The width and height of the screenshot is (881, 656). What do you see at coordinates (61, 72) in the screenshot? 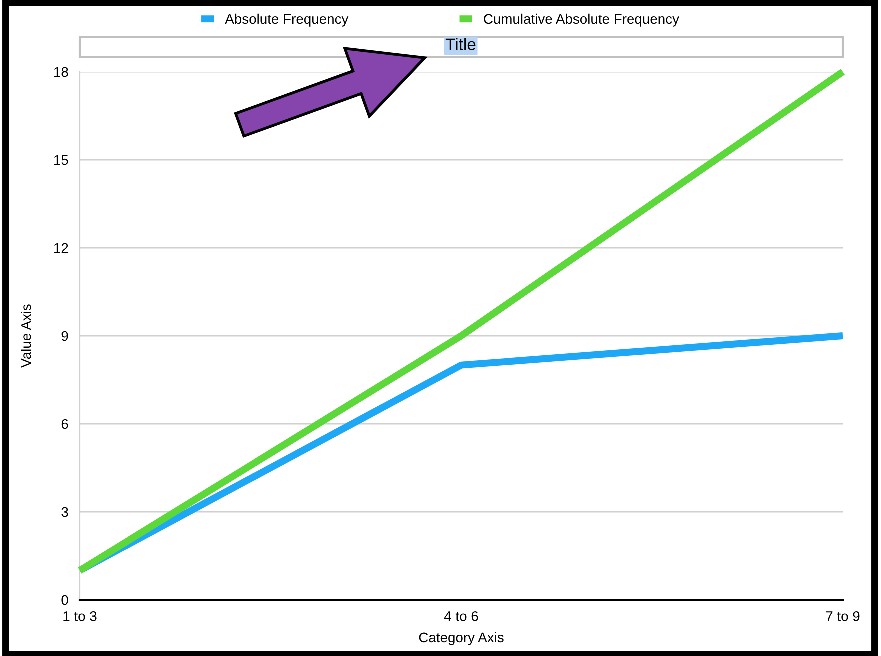
I see `y-tick-label: 18` at bounding box center [61, 72].